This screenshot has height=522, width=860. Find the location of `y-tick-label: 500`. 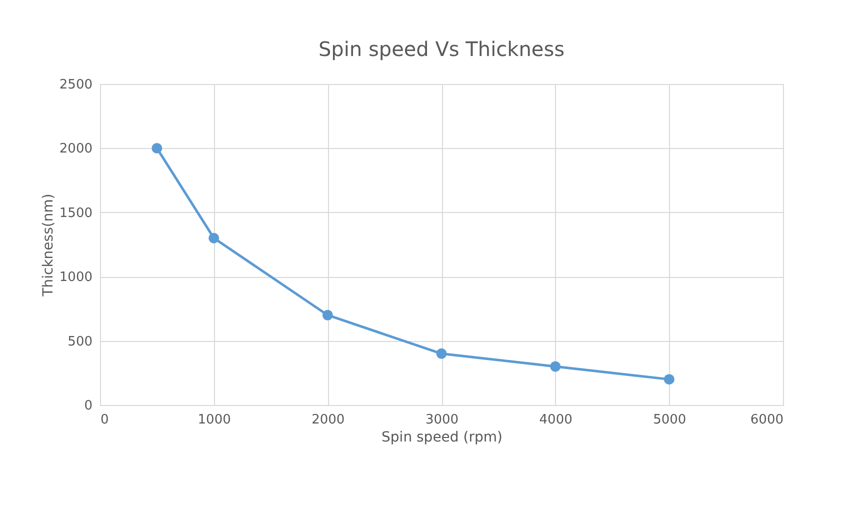

y-tick-label: 500 is located at coordinates (80, 342).